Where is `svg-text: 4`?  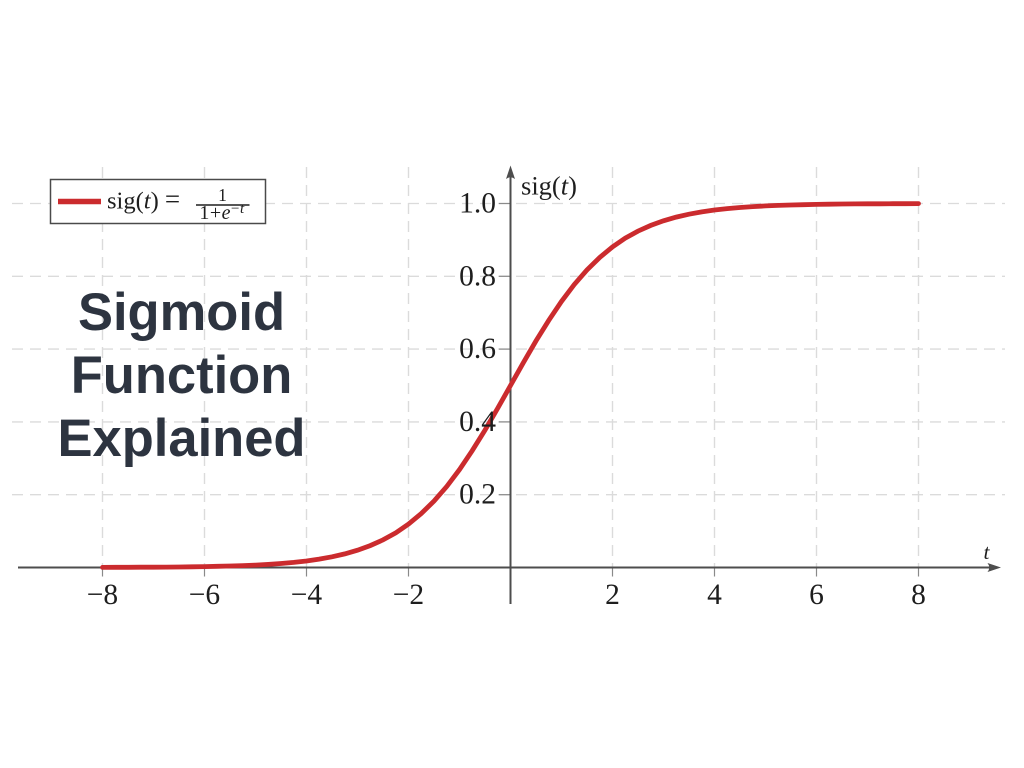
svg-text: 4 is located at coordinates (714, 595).